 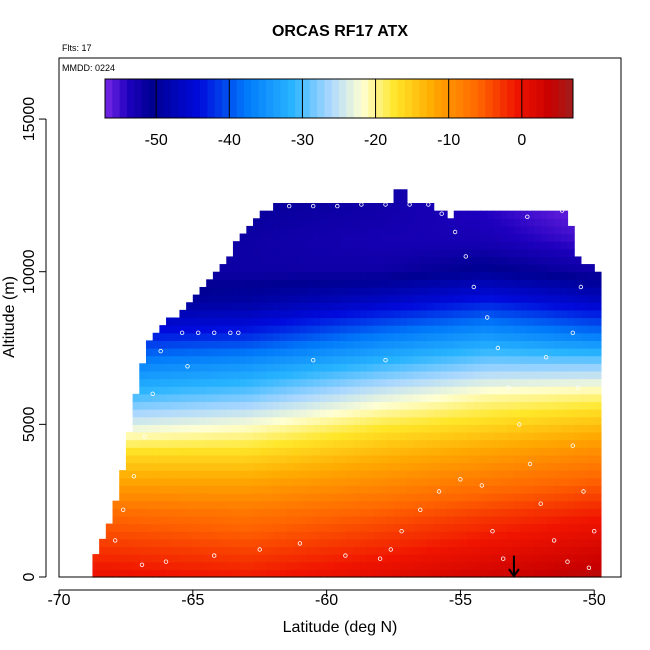 I want to click on colorbar-tick-label: -40, so click(x=229, y=140).